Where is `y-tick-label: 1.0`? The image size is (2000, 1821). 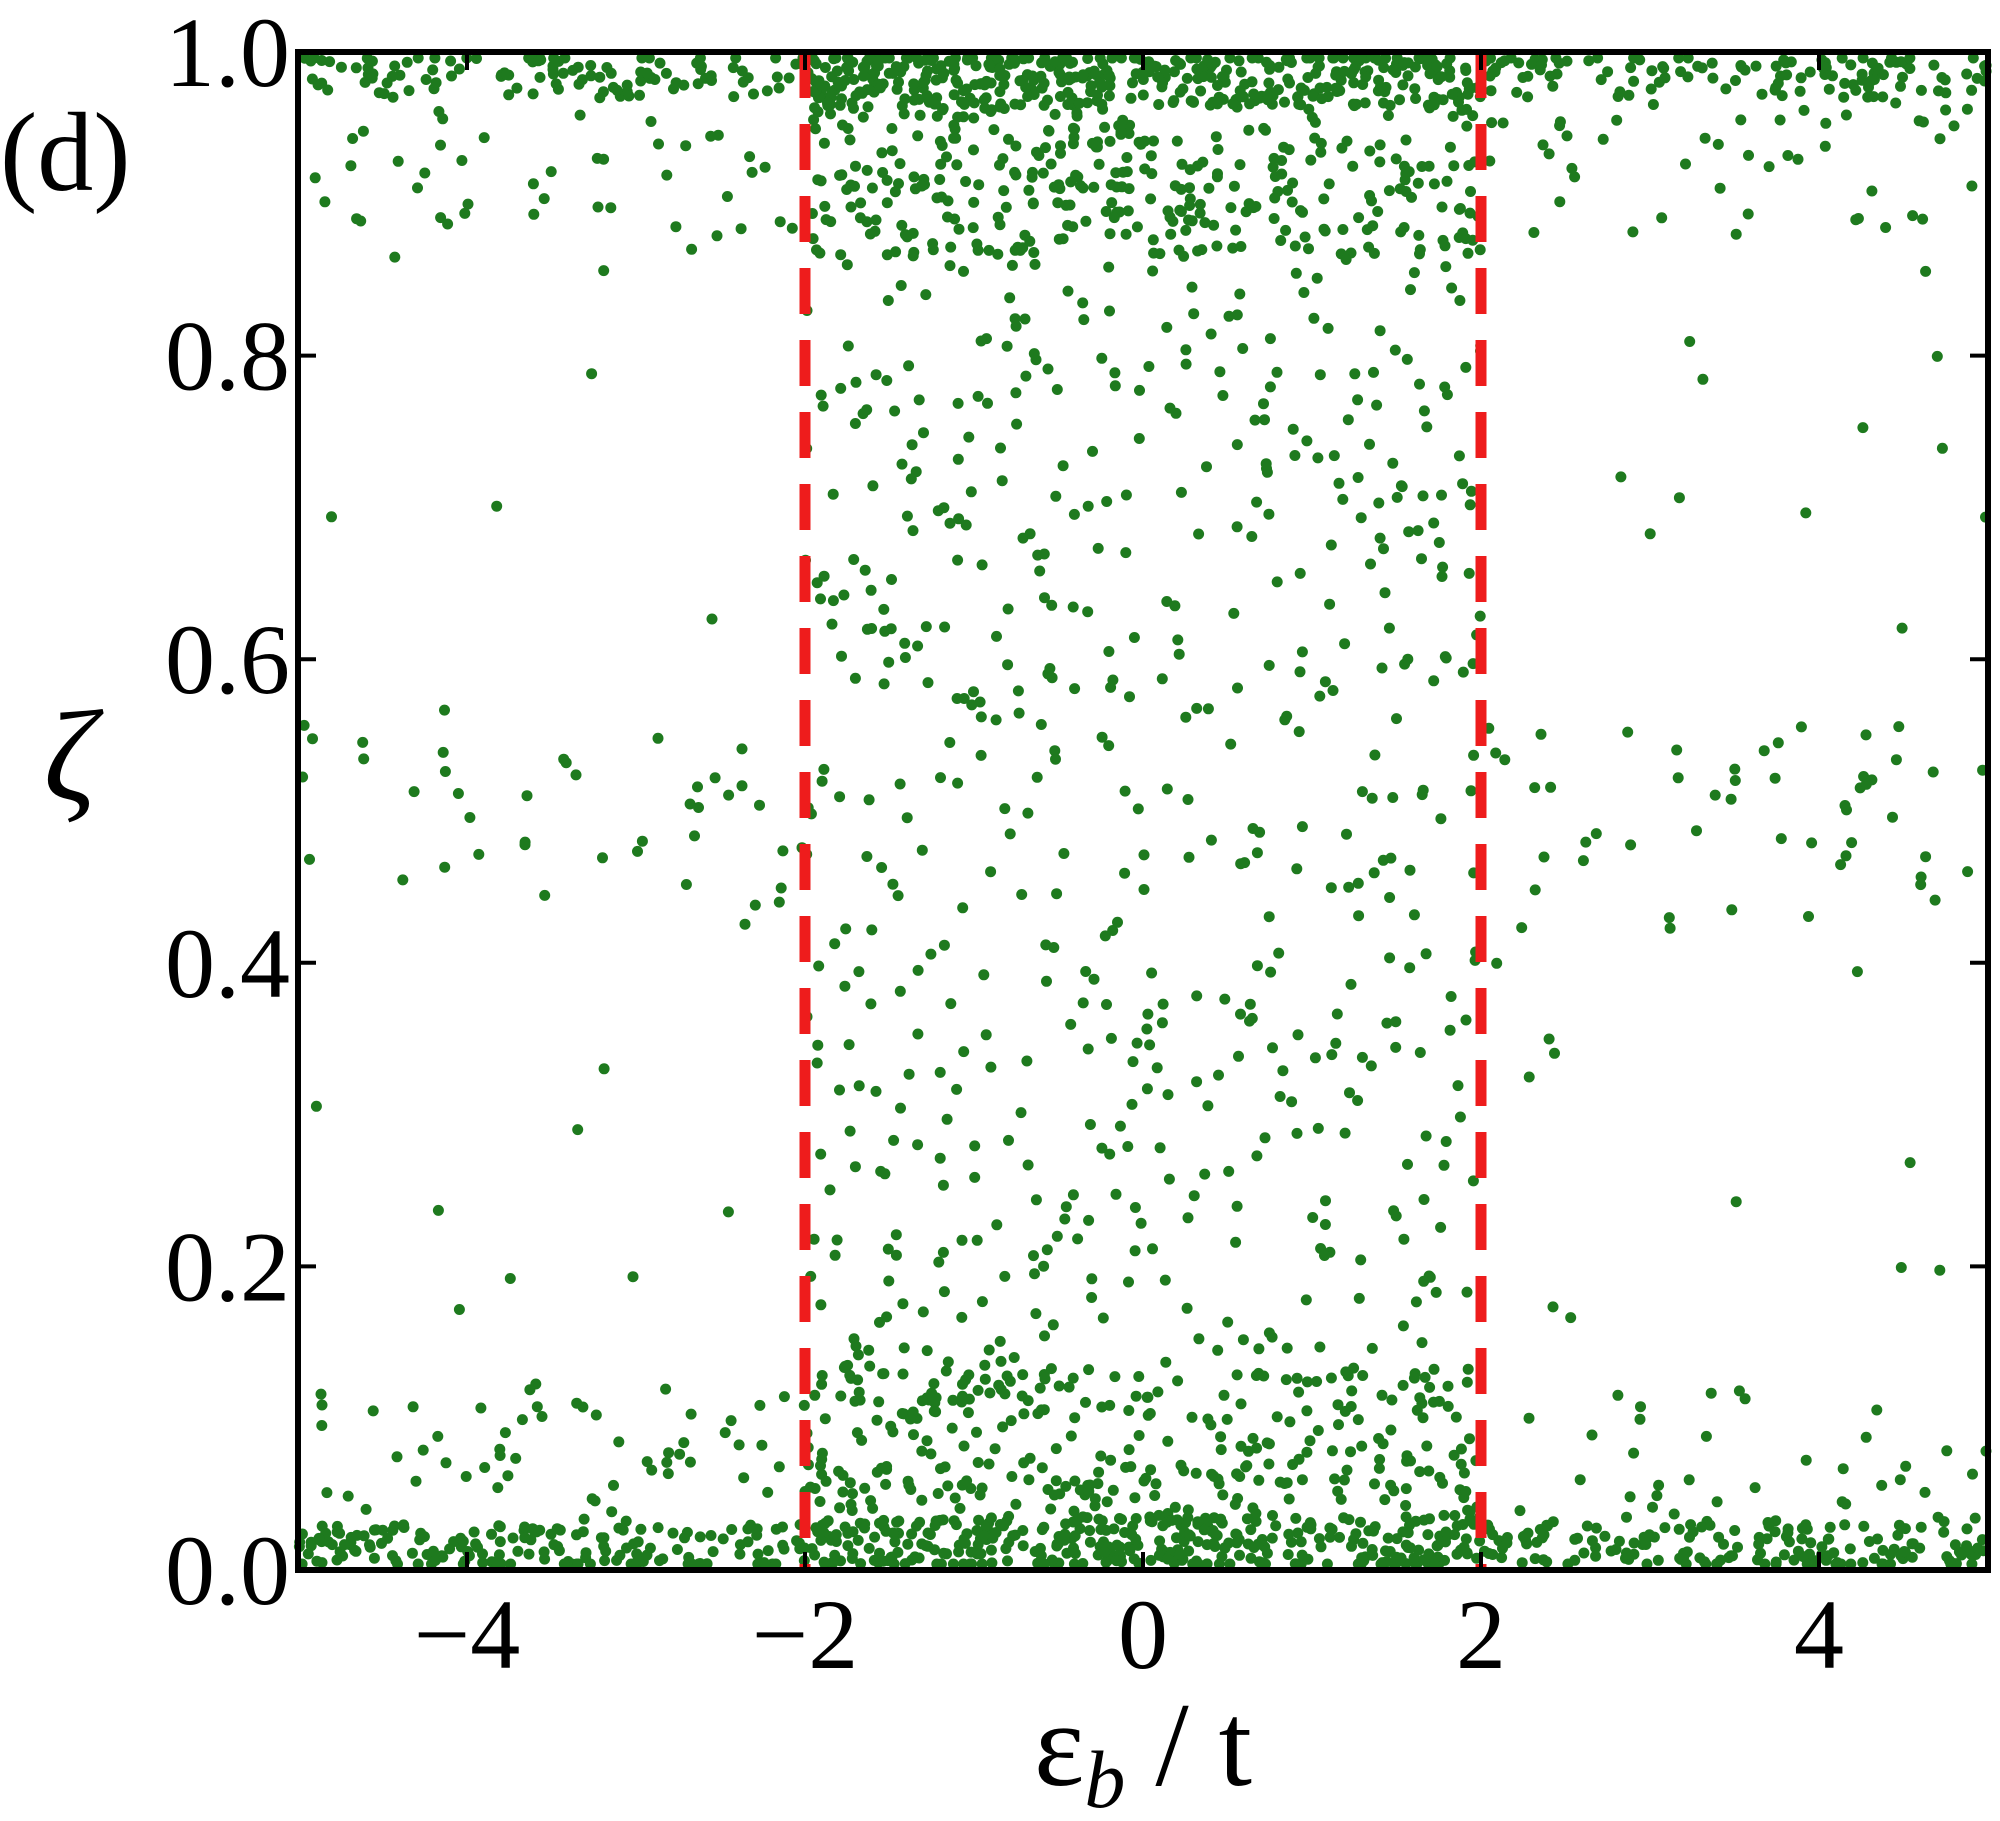 y-tick-label: 1.0 is located at coordinates (227, 54).